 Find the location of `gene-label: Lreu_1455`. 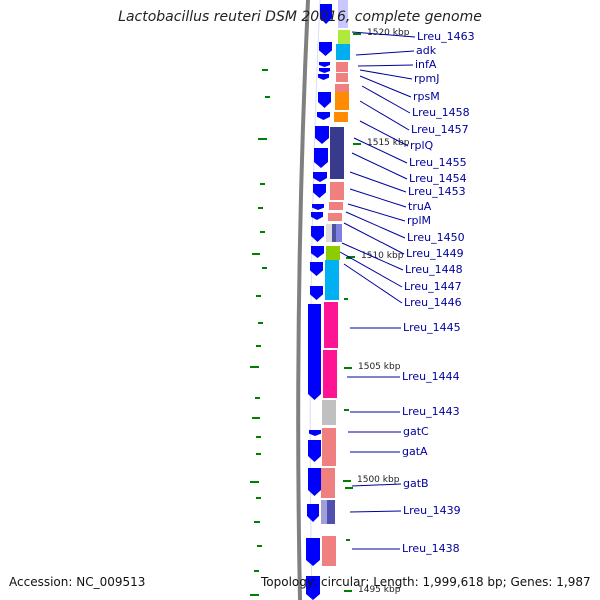

gene-label: Lreu_1455 is located at coordinates (438, 162).